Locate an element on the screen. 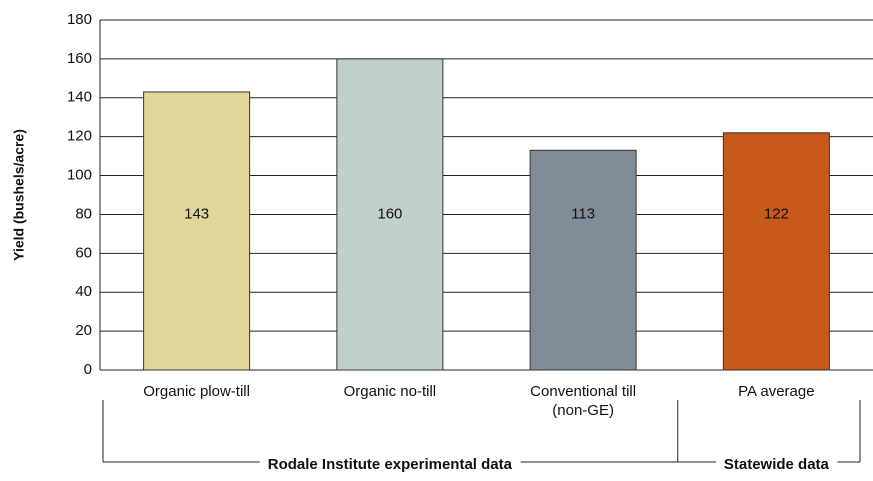 The height and width of the screenshot is (481, 873). x-tick-label: PA average is located at coordinates (776, 391).